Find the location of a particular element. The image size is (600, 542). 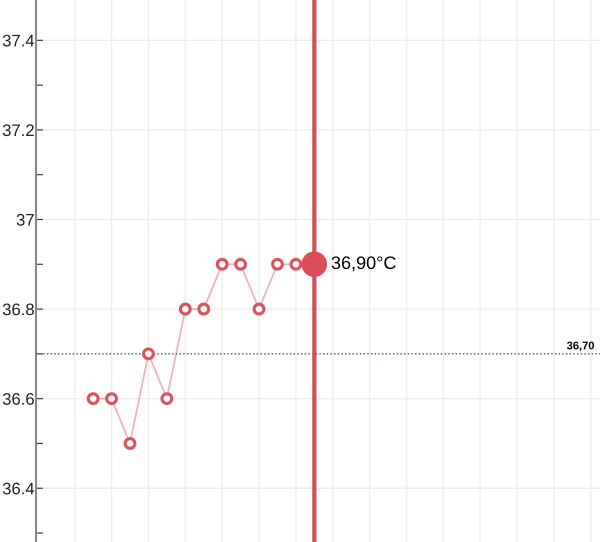

annotation: 36,90°C is located at coordinates (364, 264).